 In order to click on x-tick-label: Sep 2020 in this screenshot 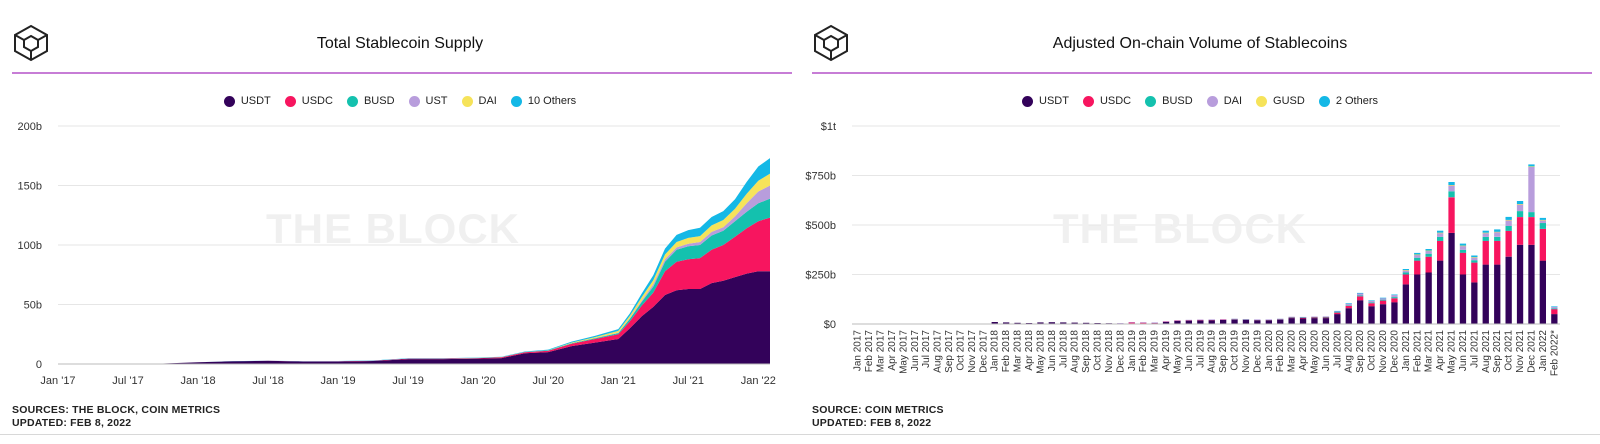, I will do `click(1360, 351)`.